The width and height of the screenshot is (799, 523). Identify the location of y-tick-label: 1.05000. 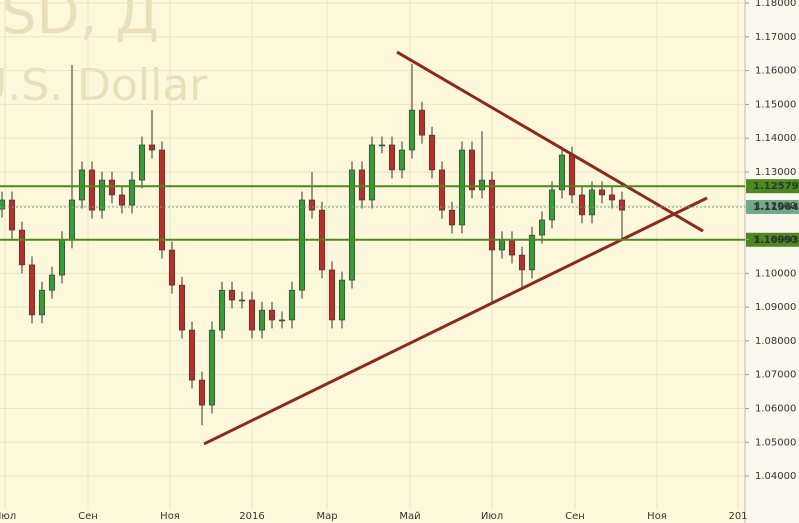
(775, 442).